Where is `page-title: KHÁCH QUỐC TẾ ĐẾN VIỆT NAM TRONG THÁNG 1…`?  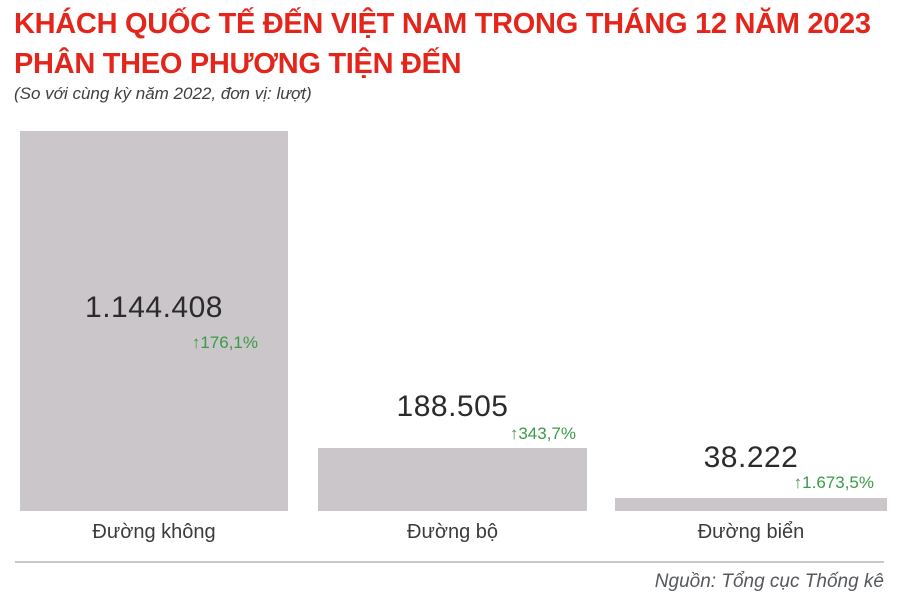 page-title: KHÁCH QUỐC TẾ ĐẾN VIỆT NAM TRONG THÁNG 1… is located at coordinates (442, 44).